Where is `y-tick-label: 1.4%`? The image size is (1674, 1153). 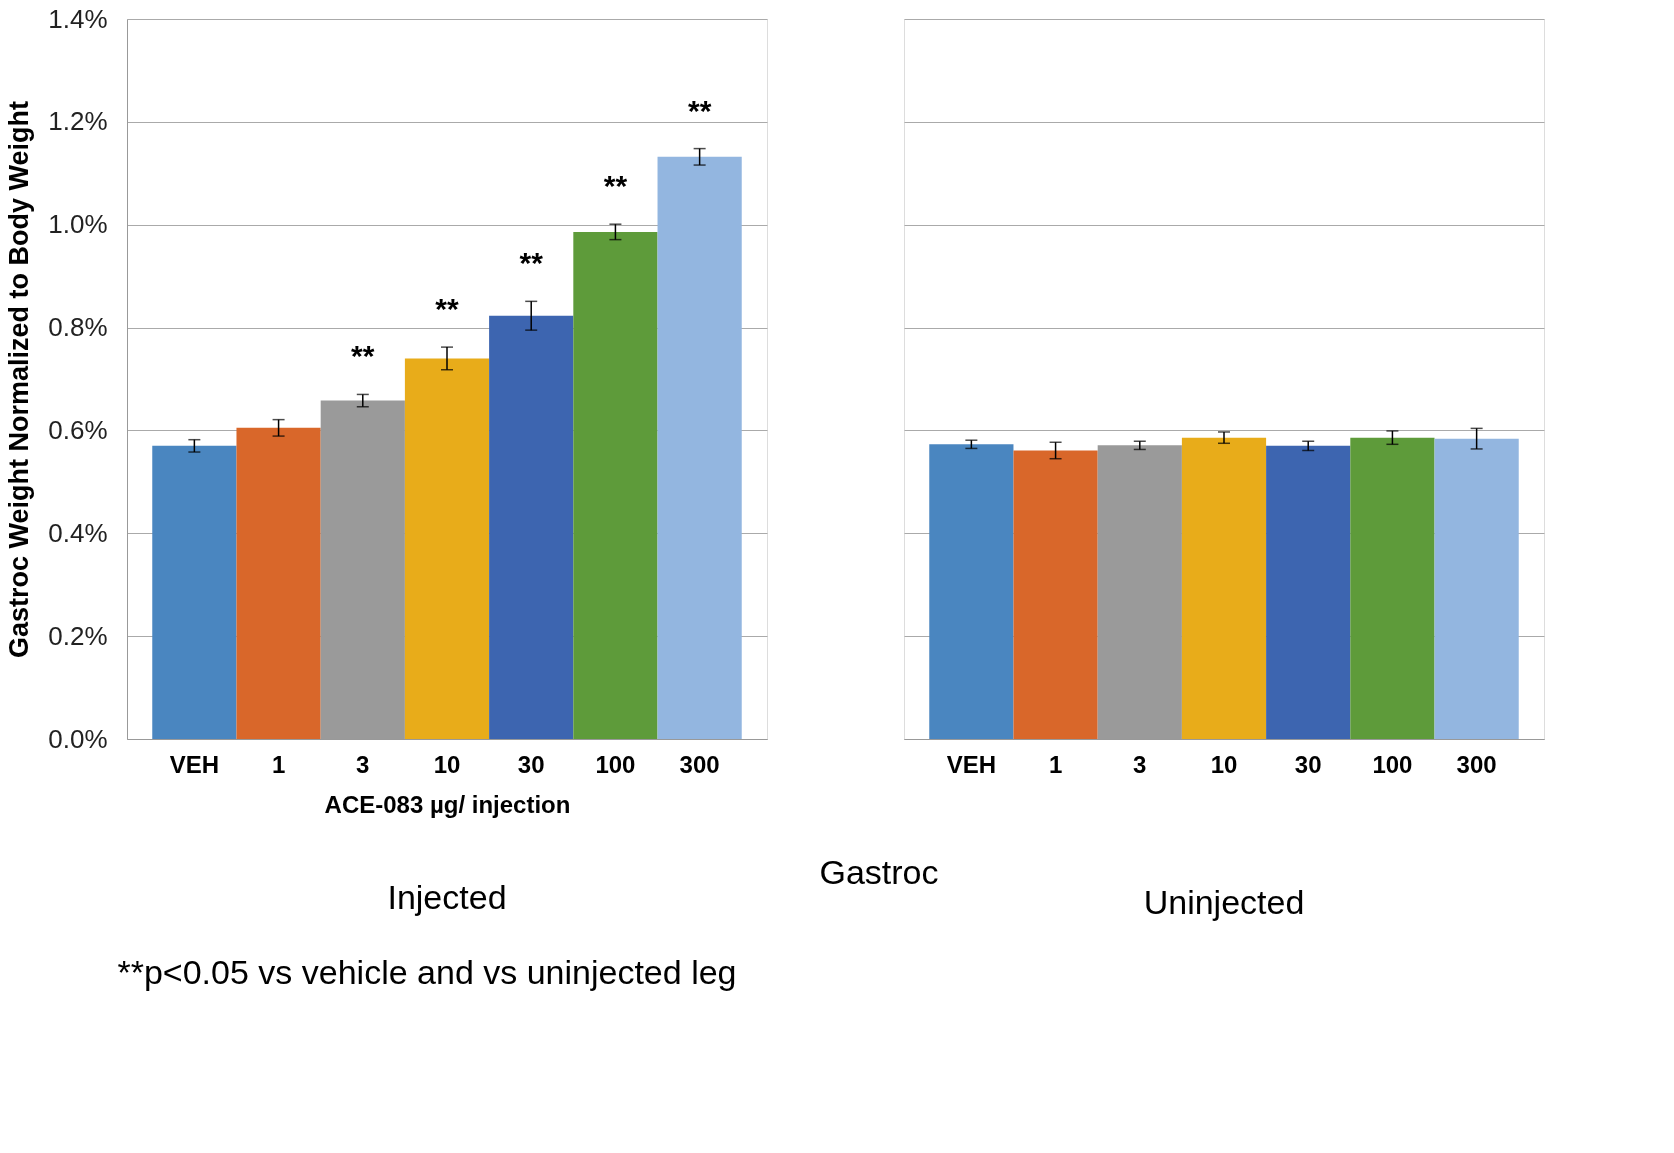
y-tick-label: 1.4% is located at coordinates (78, 18).